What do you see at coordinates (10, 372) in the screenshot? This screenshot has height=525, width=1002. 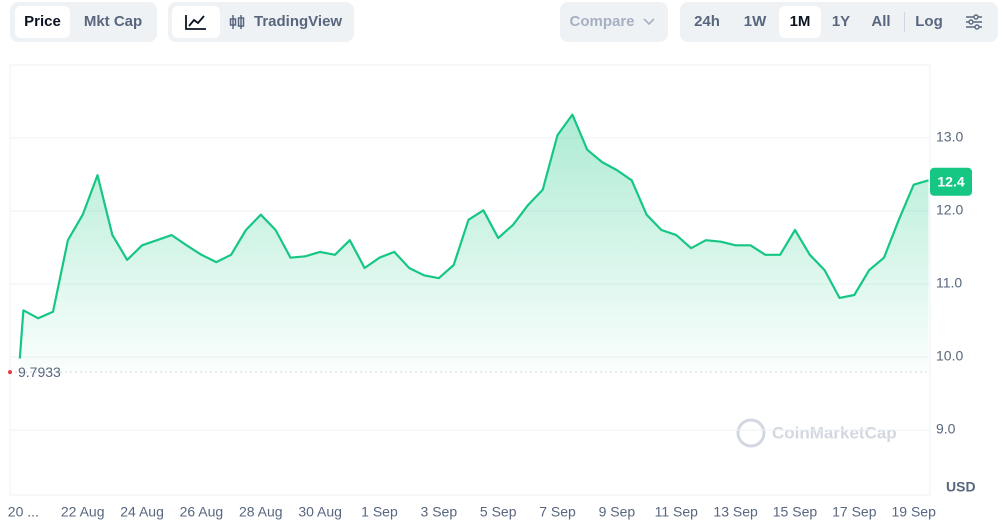 I see `open-price-dot` at bounding box center [10, 372].